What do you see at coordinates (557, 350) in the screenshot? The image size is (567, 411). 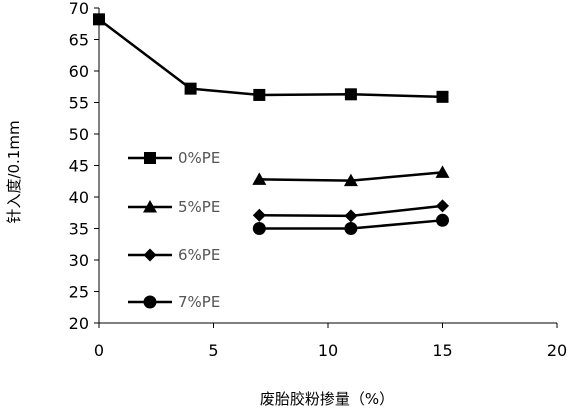 I see `x-tick-label: 20` at bounding box center [557, 350].